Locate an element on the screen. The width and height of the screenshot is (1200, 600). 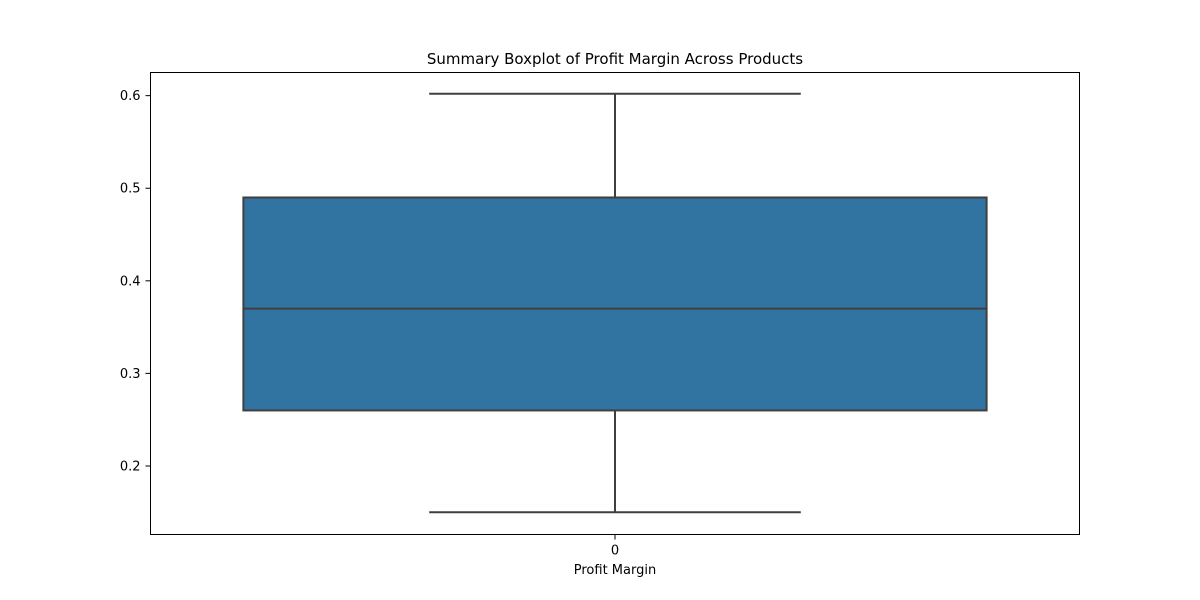
y-tick-label: 0.5 is located at coordinates (130, 189).